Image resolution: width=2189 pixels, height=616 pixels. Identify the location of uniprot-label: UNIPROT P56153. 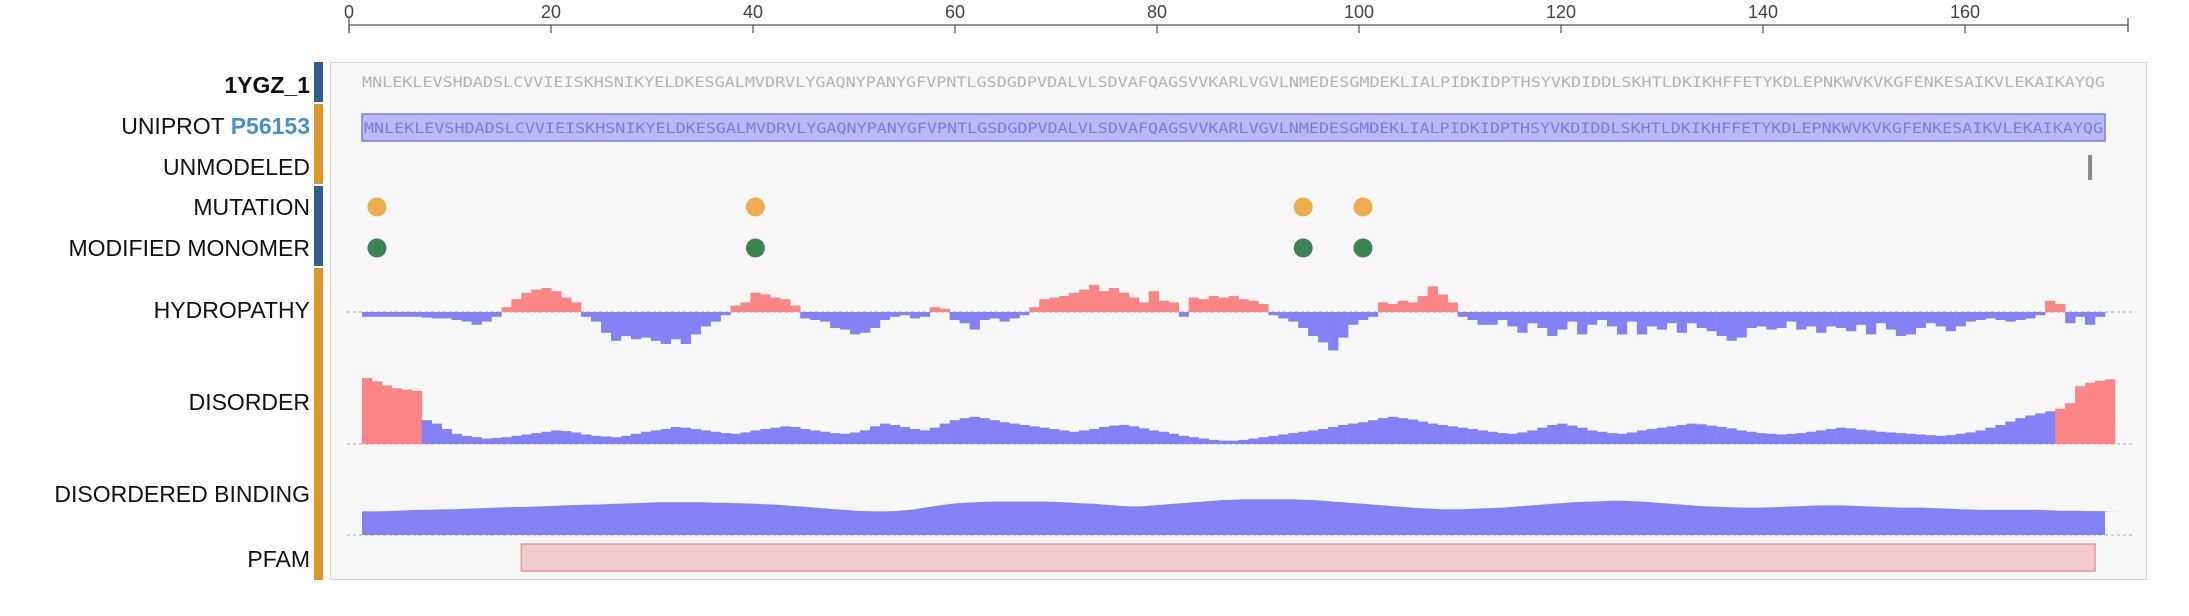
(215, 126).